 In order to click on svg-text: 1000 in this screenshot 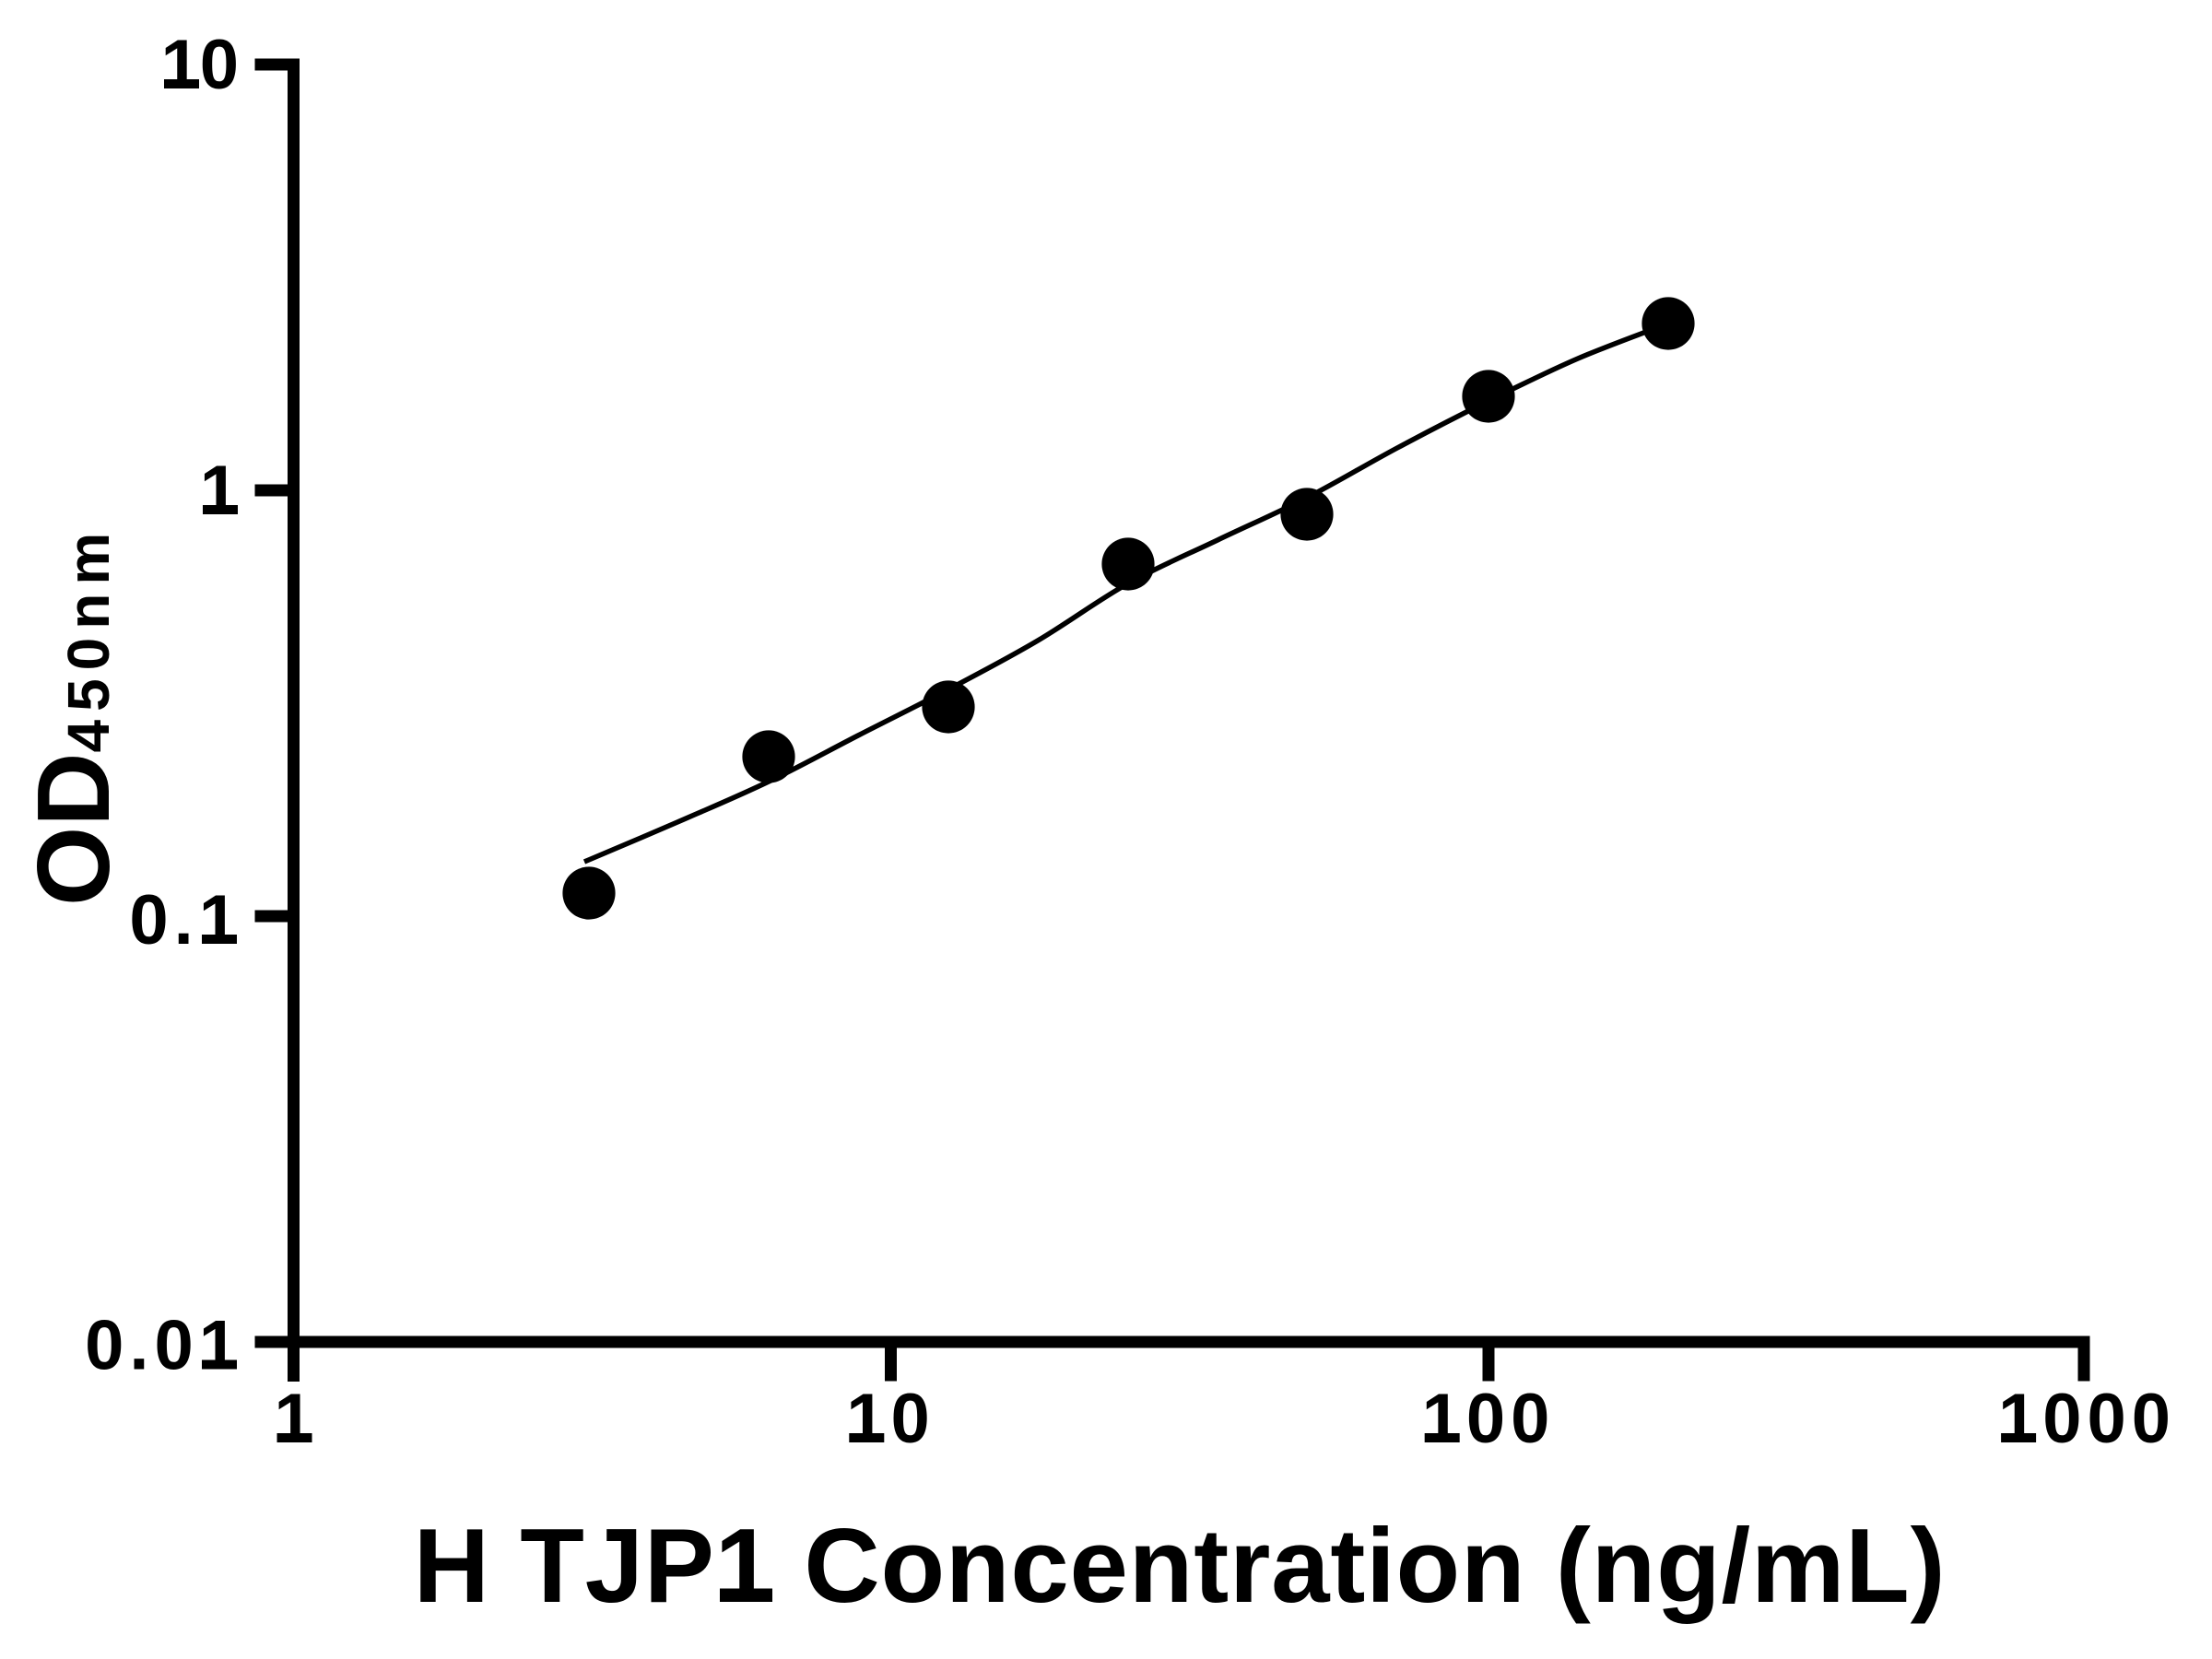, I will do `click(2087, 1419)`.